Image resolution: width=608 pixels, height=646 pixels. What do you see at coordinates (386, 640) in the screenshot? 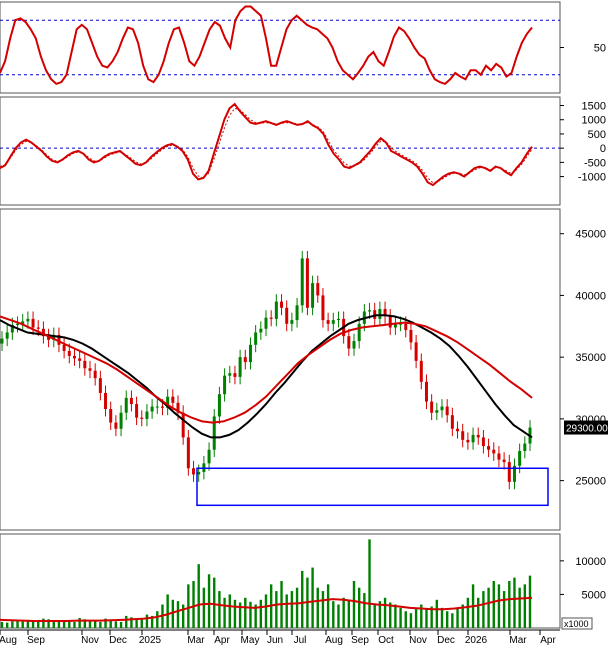
I see `x-tick-label: Oct` at bounding box center [386, 640].